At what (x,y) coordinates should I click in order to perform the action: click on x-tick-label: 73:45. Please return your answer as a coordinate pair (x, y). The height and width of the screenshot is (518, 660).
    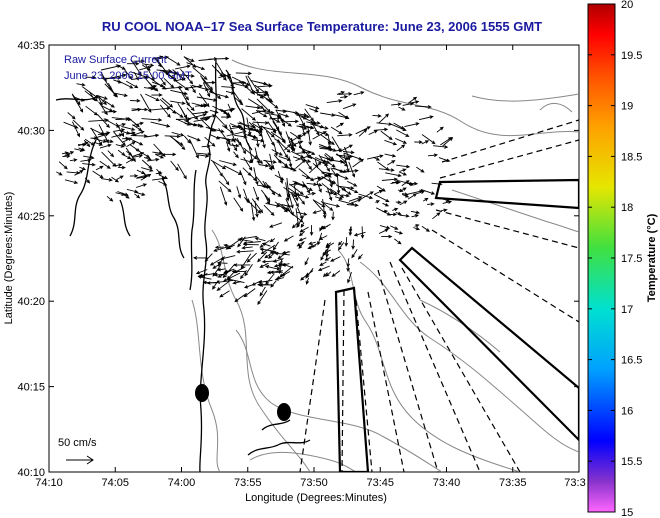
    Looking at the image, I should click on (380, 483).